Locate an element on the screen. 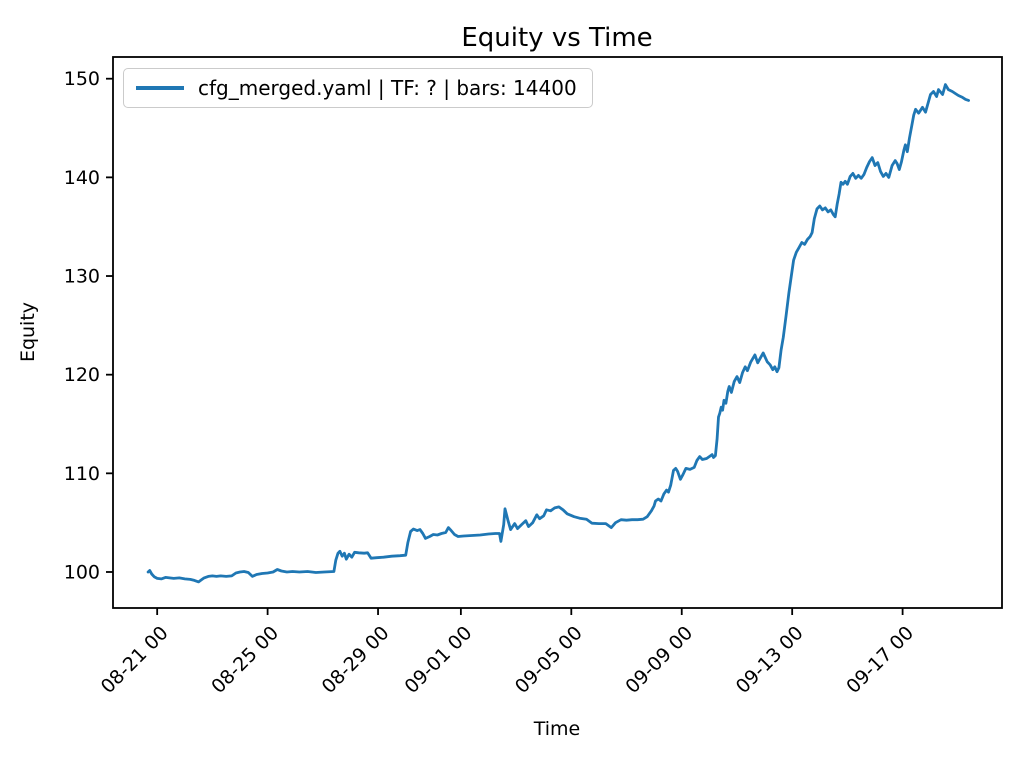 This screenshot has width=1024, height=768. y-tick-label: 150 is located at coordinates (82, 79).